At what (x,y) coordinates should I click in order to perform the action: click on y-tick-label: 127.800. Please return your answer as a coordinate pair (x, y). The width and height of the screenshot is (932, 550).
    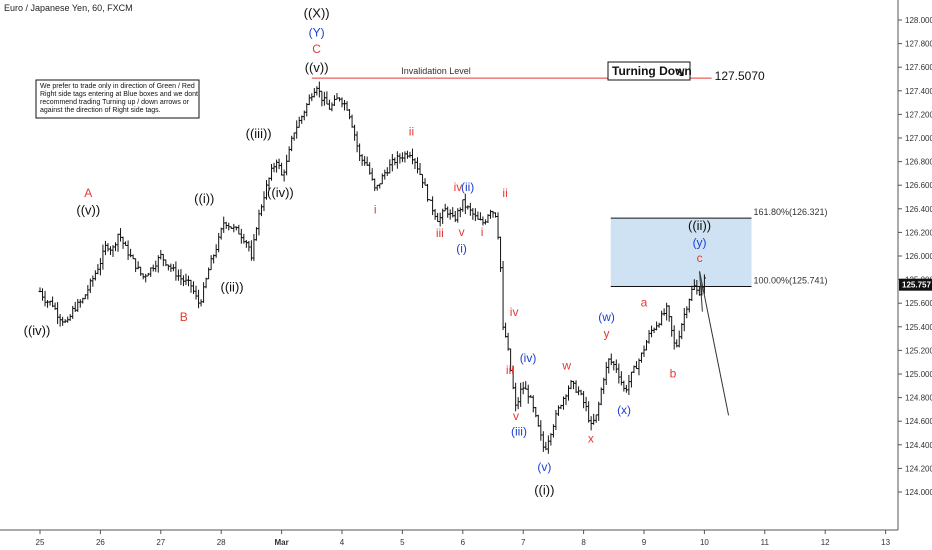
    Looking at the image, I should click on (918, 44).